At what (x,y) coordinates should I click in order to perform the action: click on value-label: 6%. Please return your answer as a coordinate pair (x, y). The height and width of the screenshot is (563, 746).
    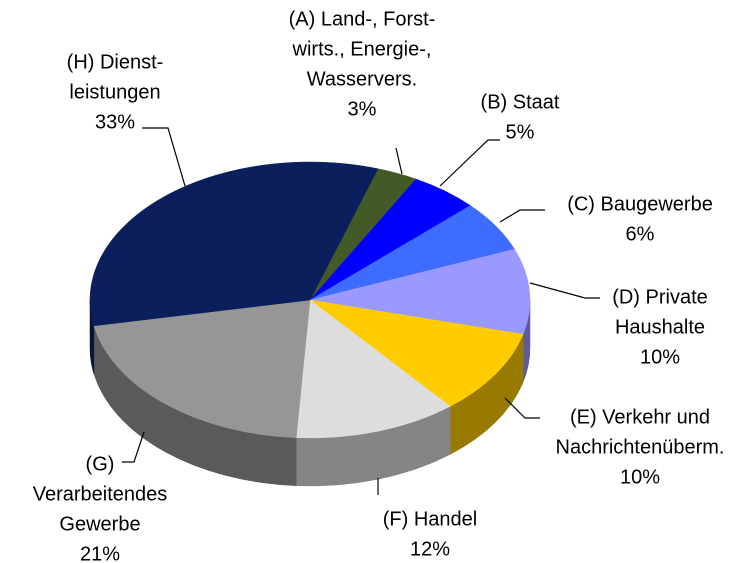
    Looking at the image, I should click on (640, 234).